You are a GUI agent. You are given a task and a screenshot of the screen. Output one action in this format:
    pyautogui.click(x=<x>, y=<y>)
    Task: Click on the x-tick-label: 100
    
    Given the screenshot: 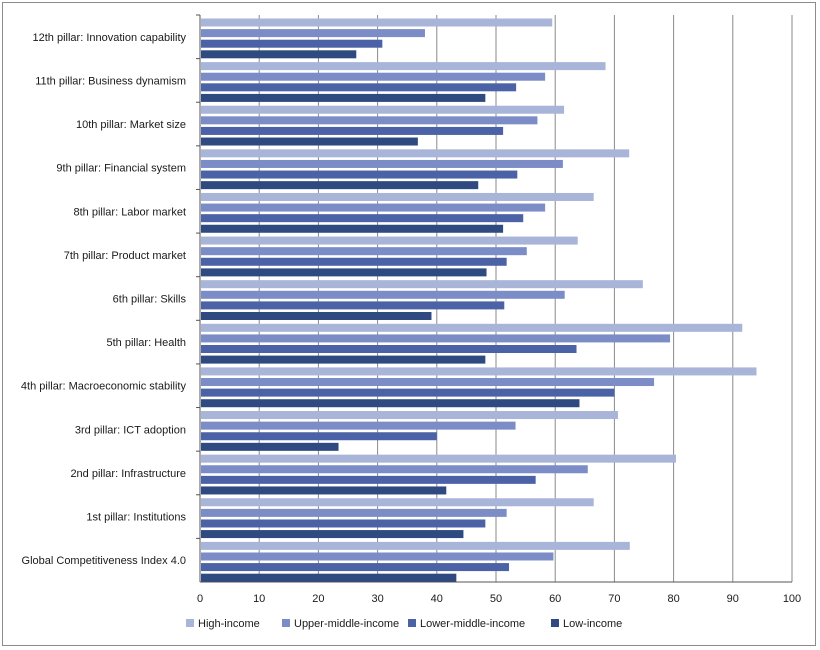 What is the action you would take?
    pyautogui.click(x=792, y=599)
    